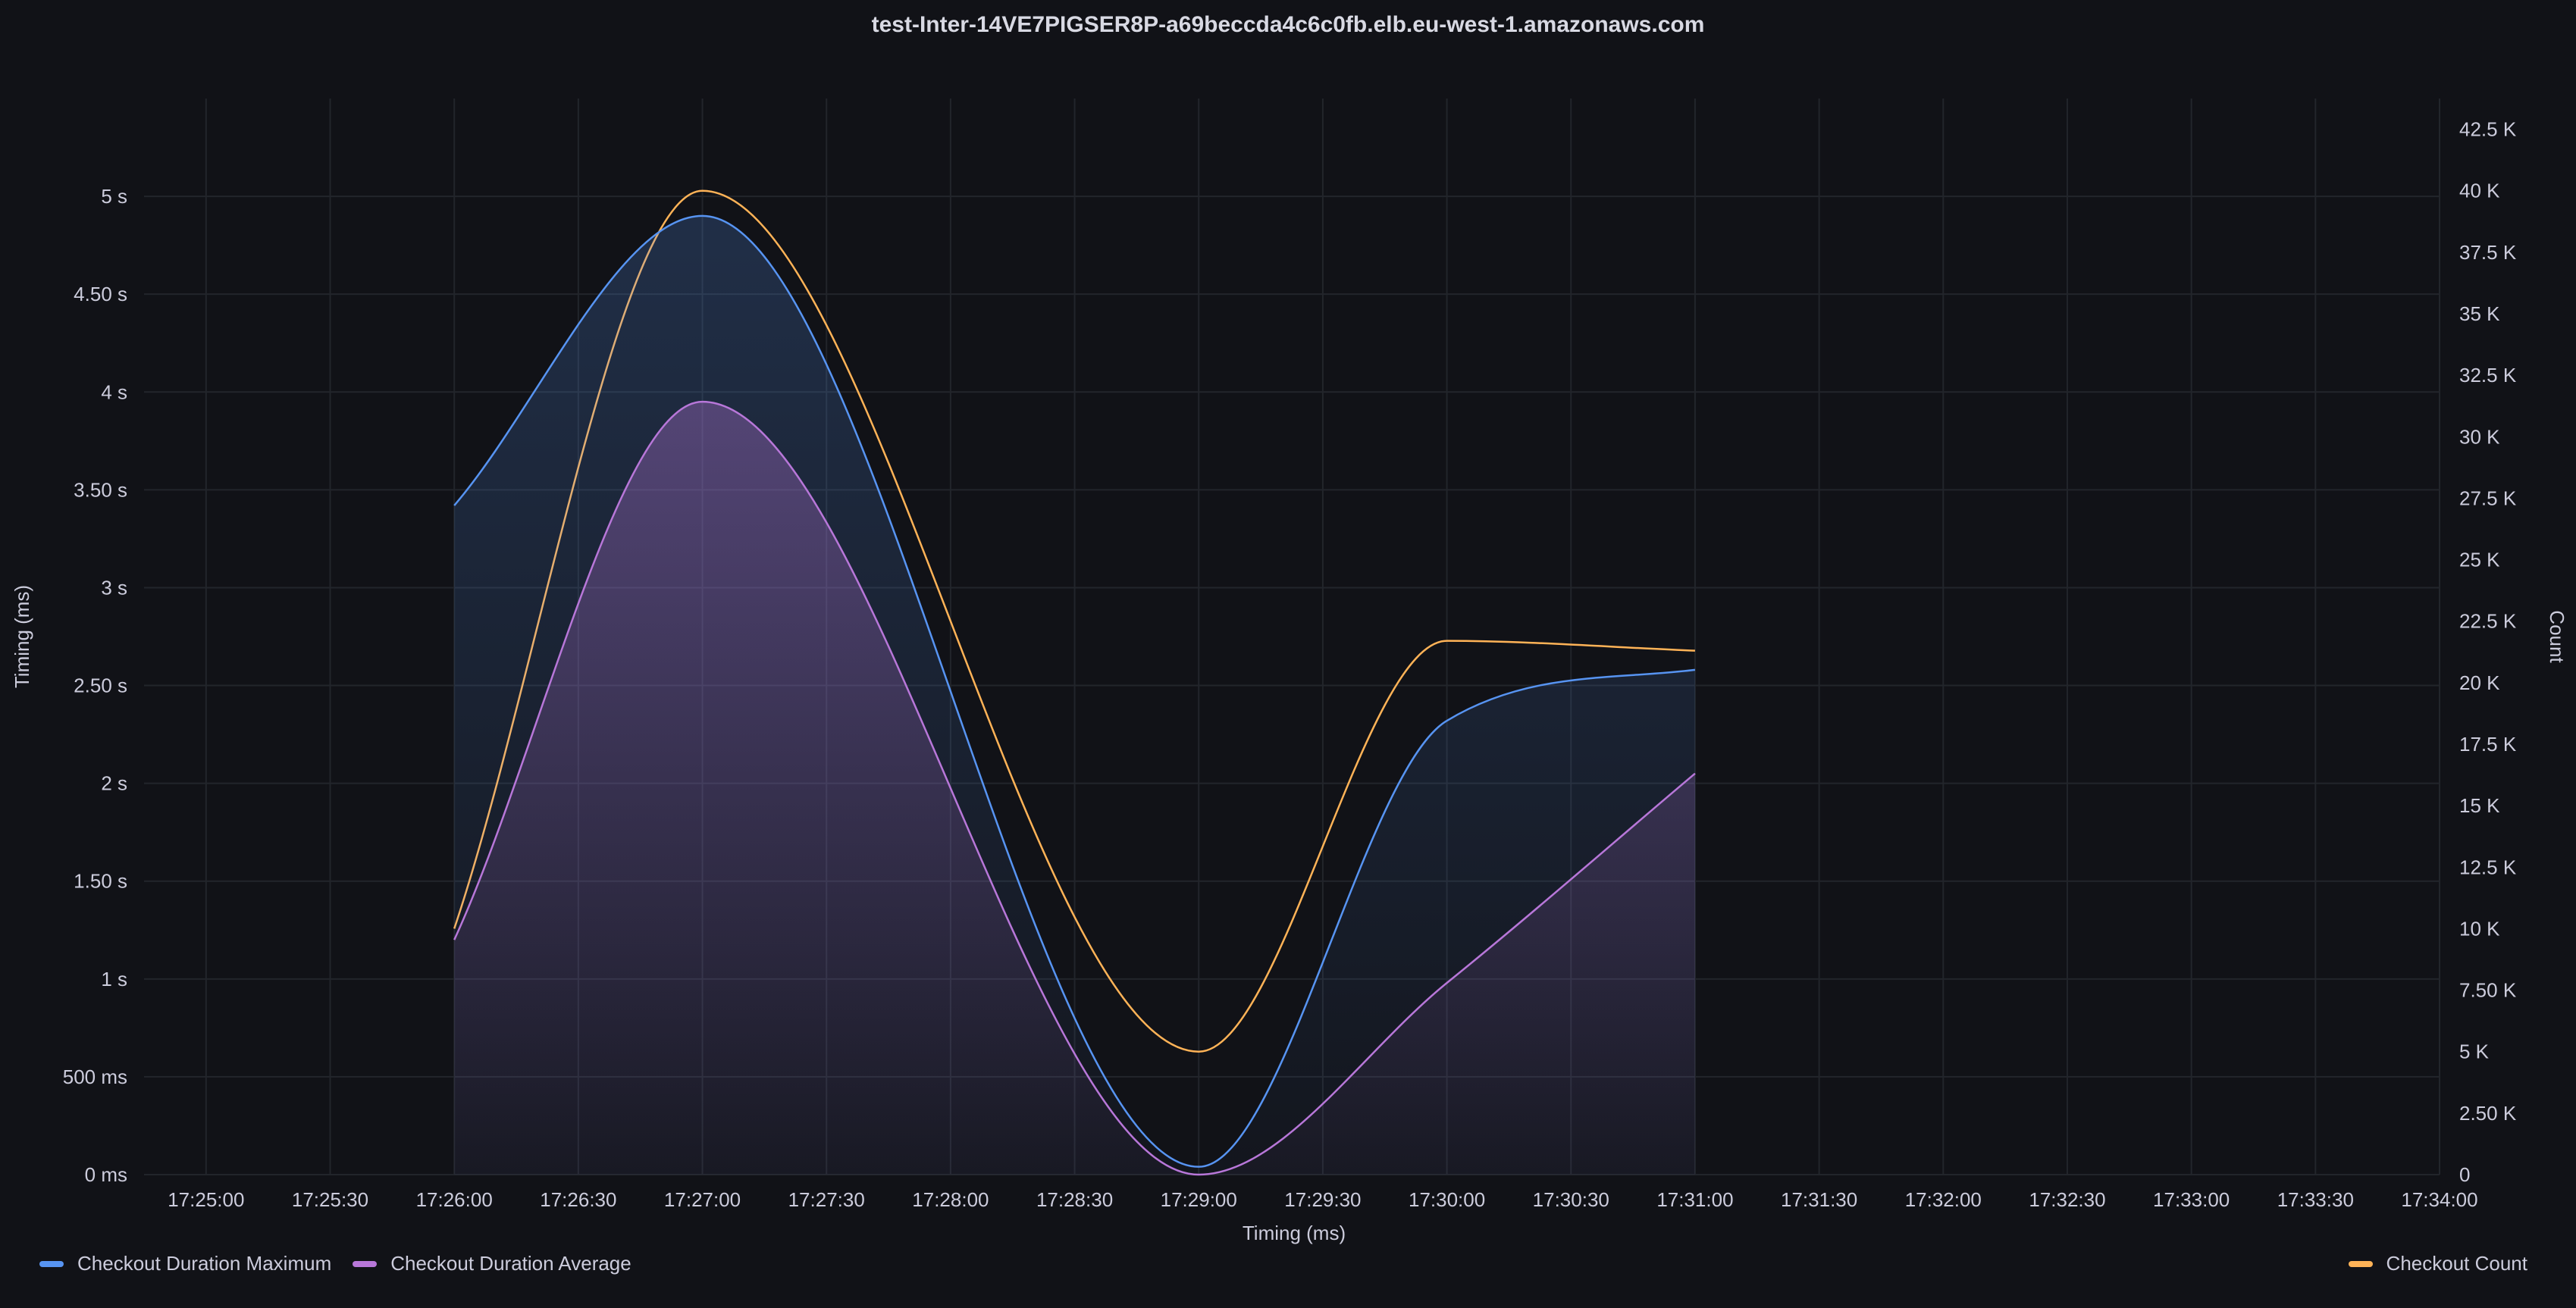 The image size is (2576, 1308). I want to click on y-left-tick-label: 1 s, so click(114, 979).